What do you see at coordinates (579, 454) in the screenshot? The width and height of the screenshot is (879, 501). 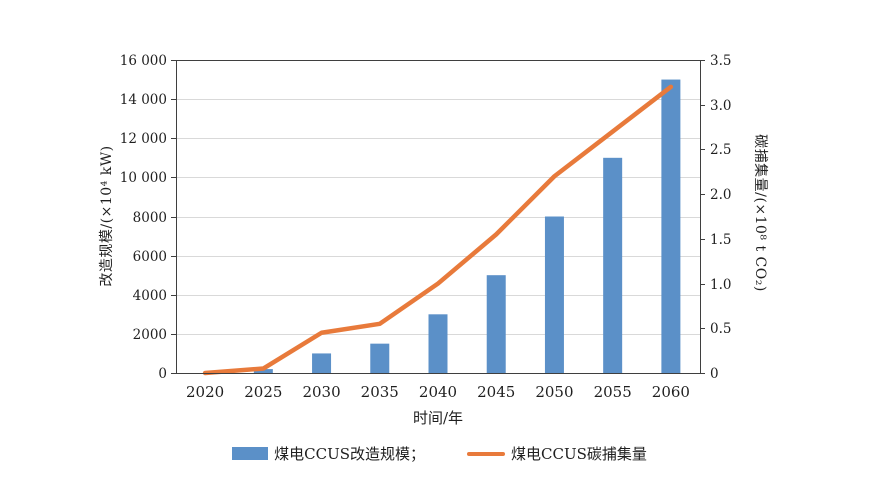 I see `legend-label-line-series: 煤电CCUS碳捕集量` at bounding box center [579, 454].